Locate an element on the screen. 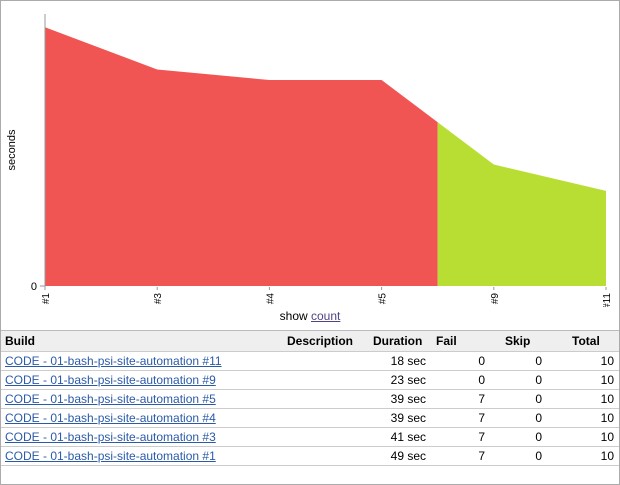  build-link: CODE - 01-bash-psi-site-automation #4 is located at coordinates (110, 418).